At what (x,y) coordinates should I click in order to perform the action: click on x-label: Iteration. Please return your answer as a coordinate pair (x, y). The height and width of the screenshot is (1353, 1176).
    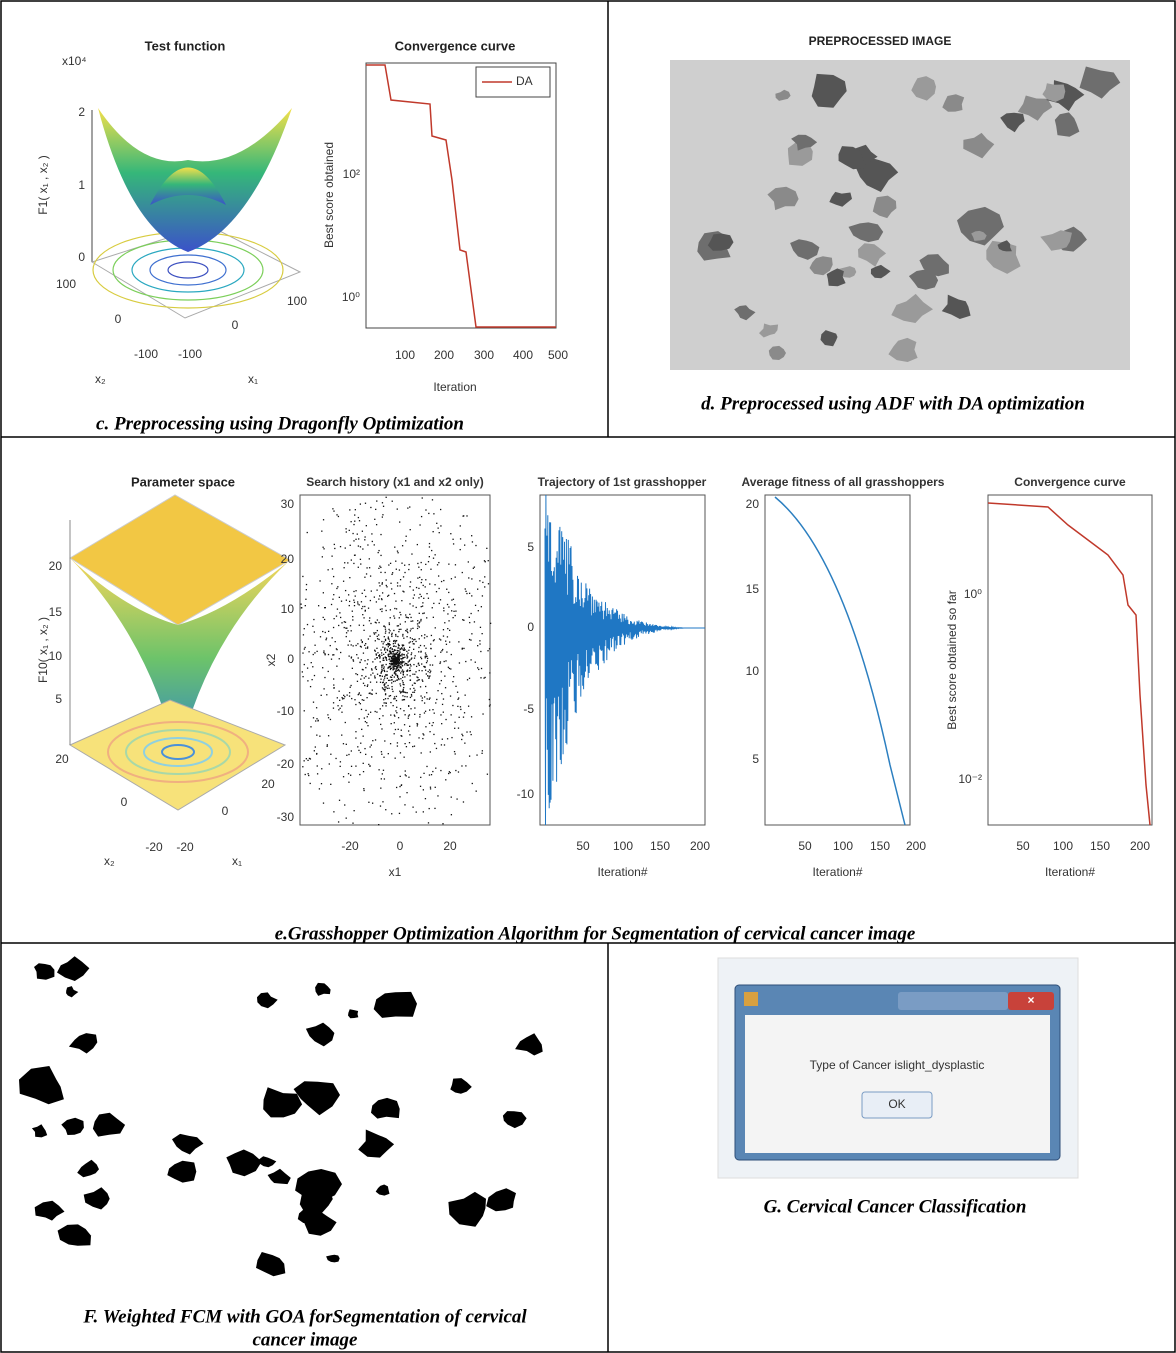
    Looking at the image, I should click on (454, 387).